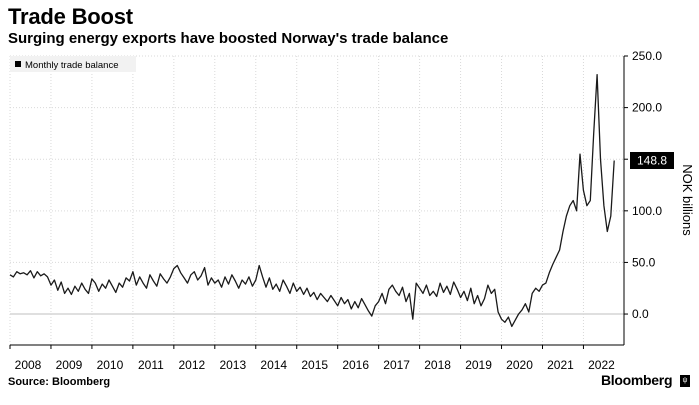 This screenshot has width=699, height=405. I want to click on x-tick-label: 2021, so click(560, 365).